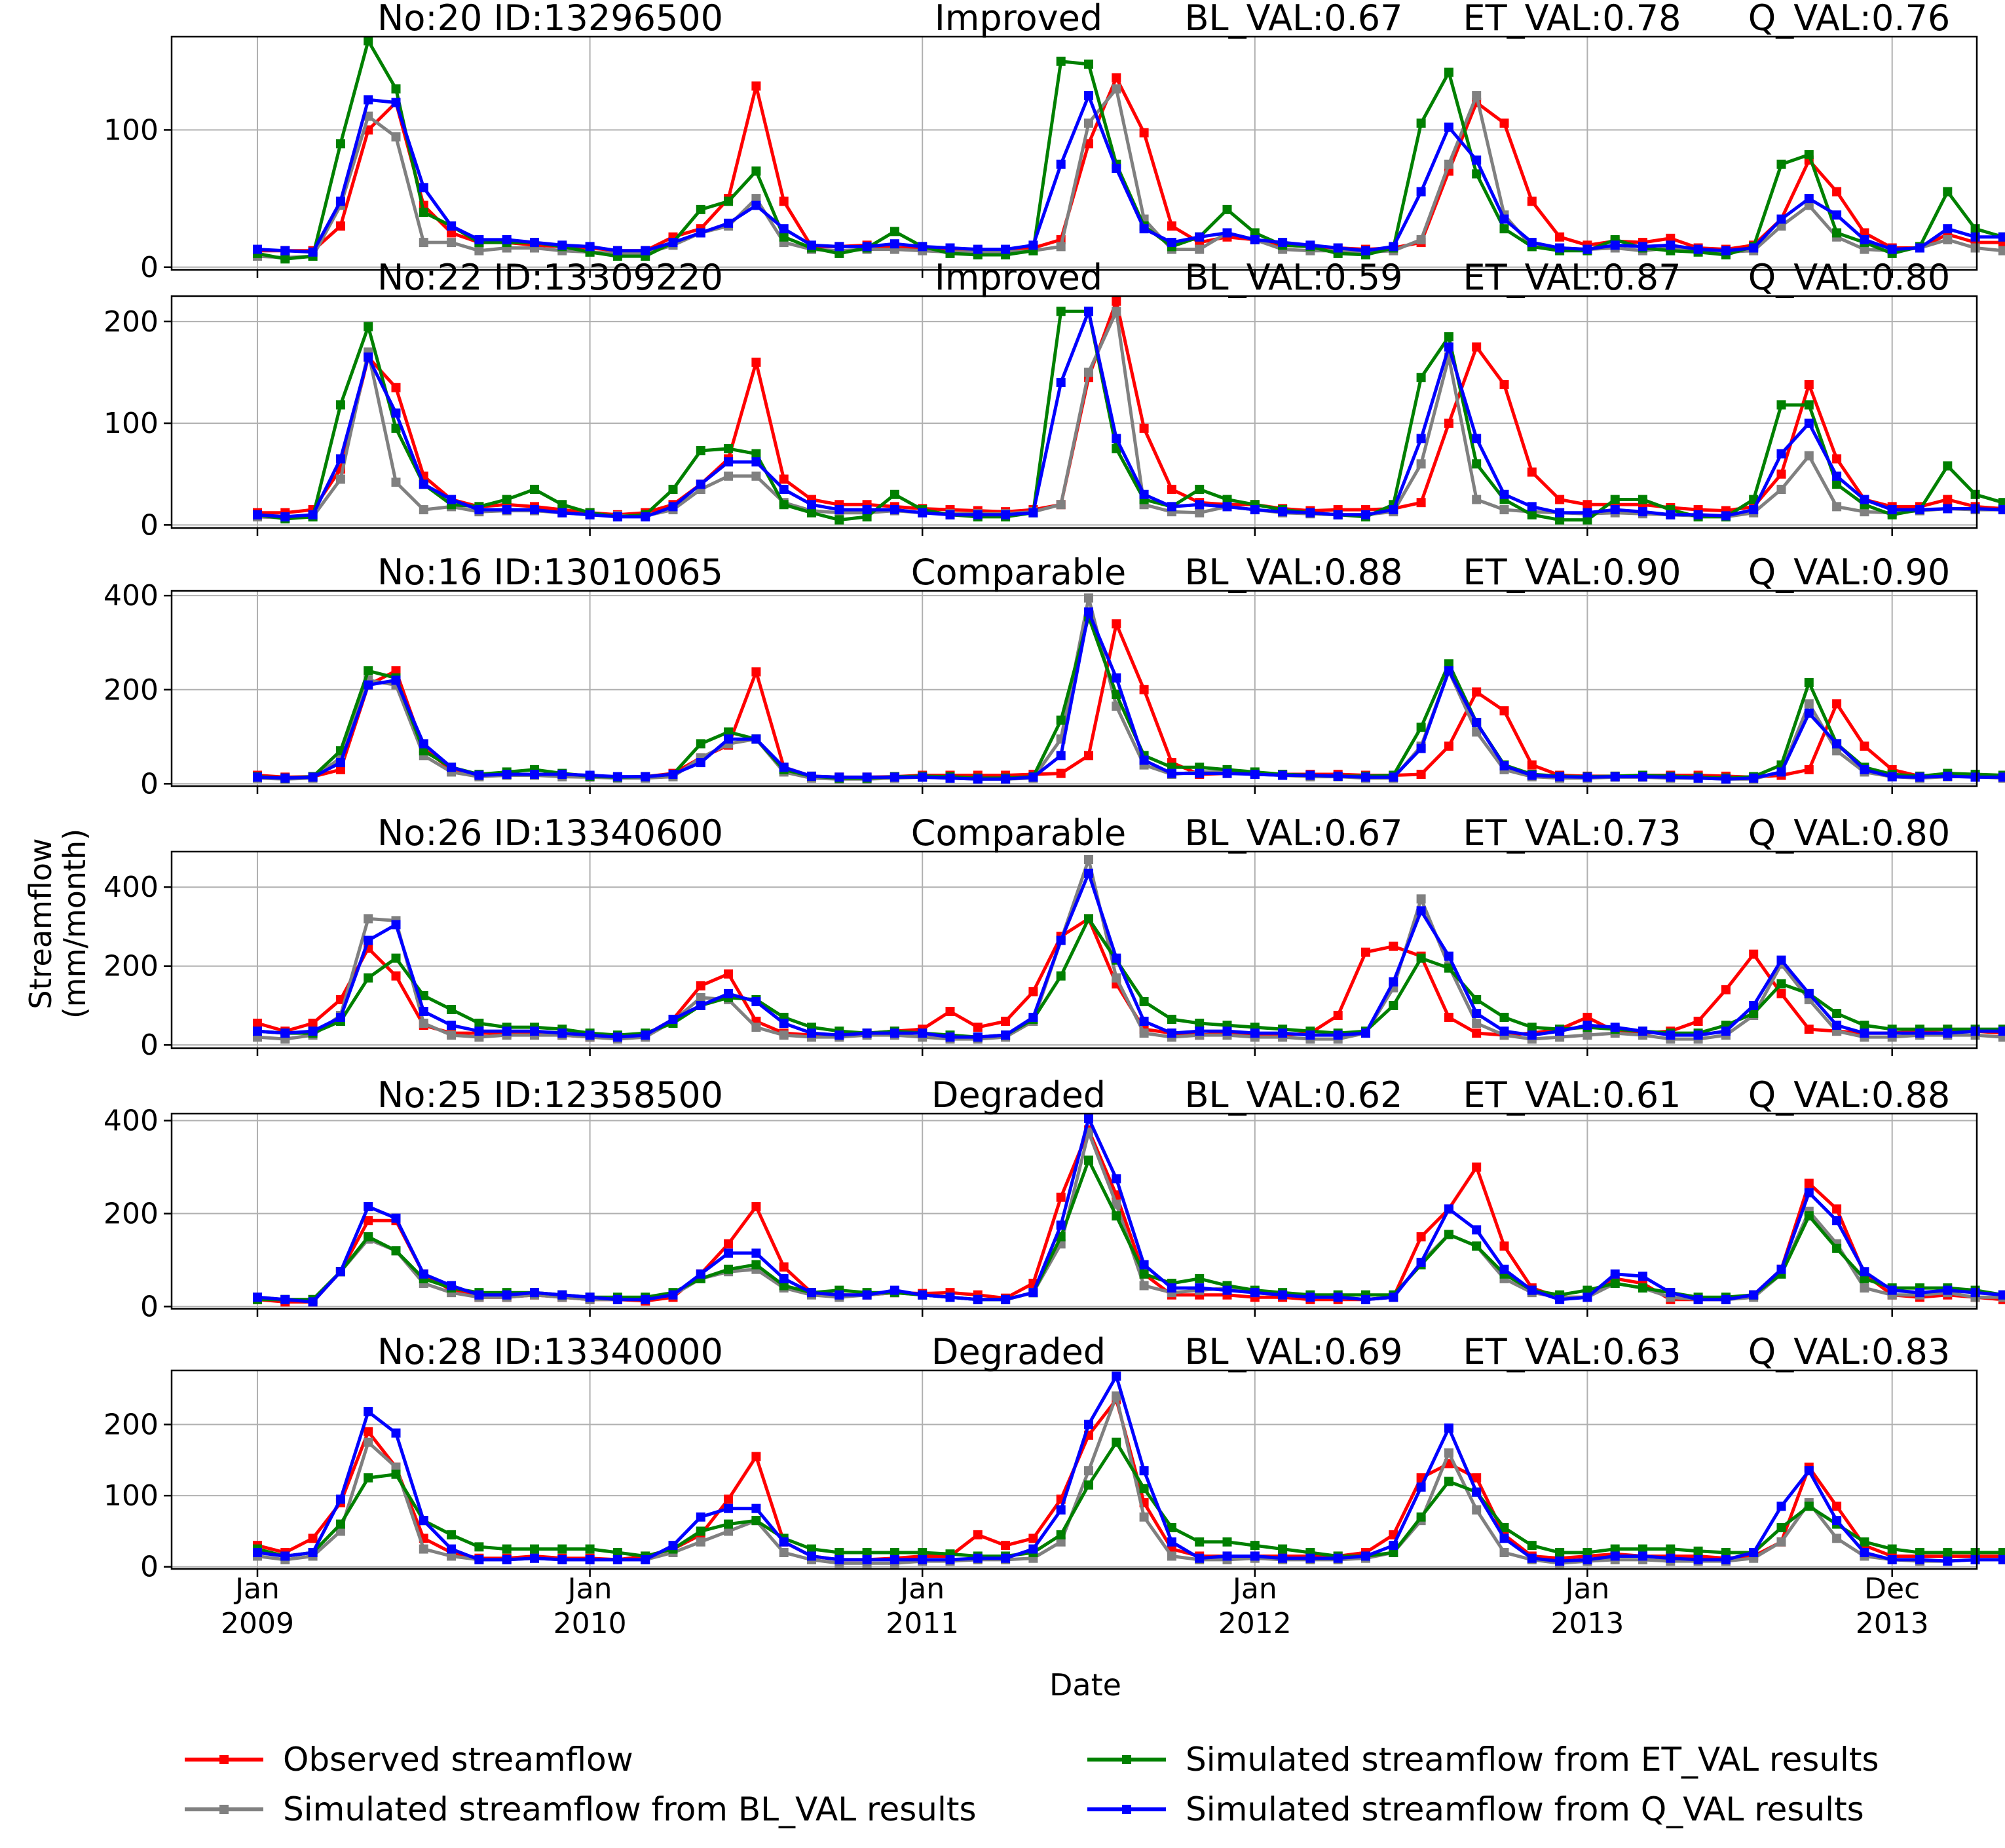 The image size is (2005, 1848). What do you see at coordinates (224, 1760) in the screenshot?
I see `legend-swatch-marker` at bounding box center [224, 1760].